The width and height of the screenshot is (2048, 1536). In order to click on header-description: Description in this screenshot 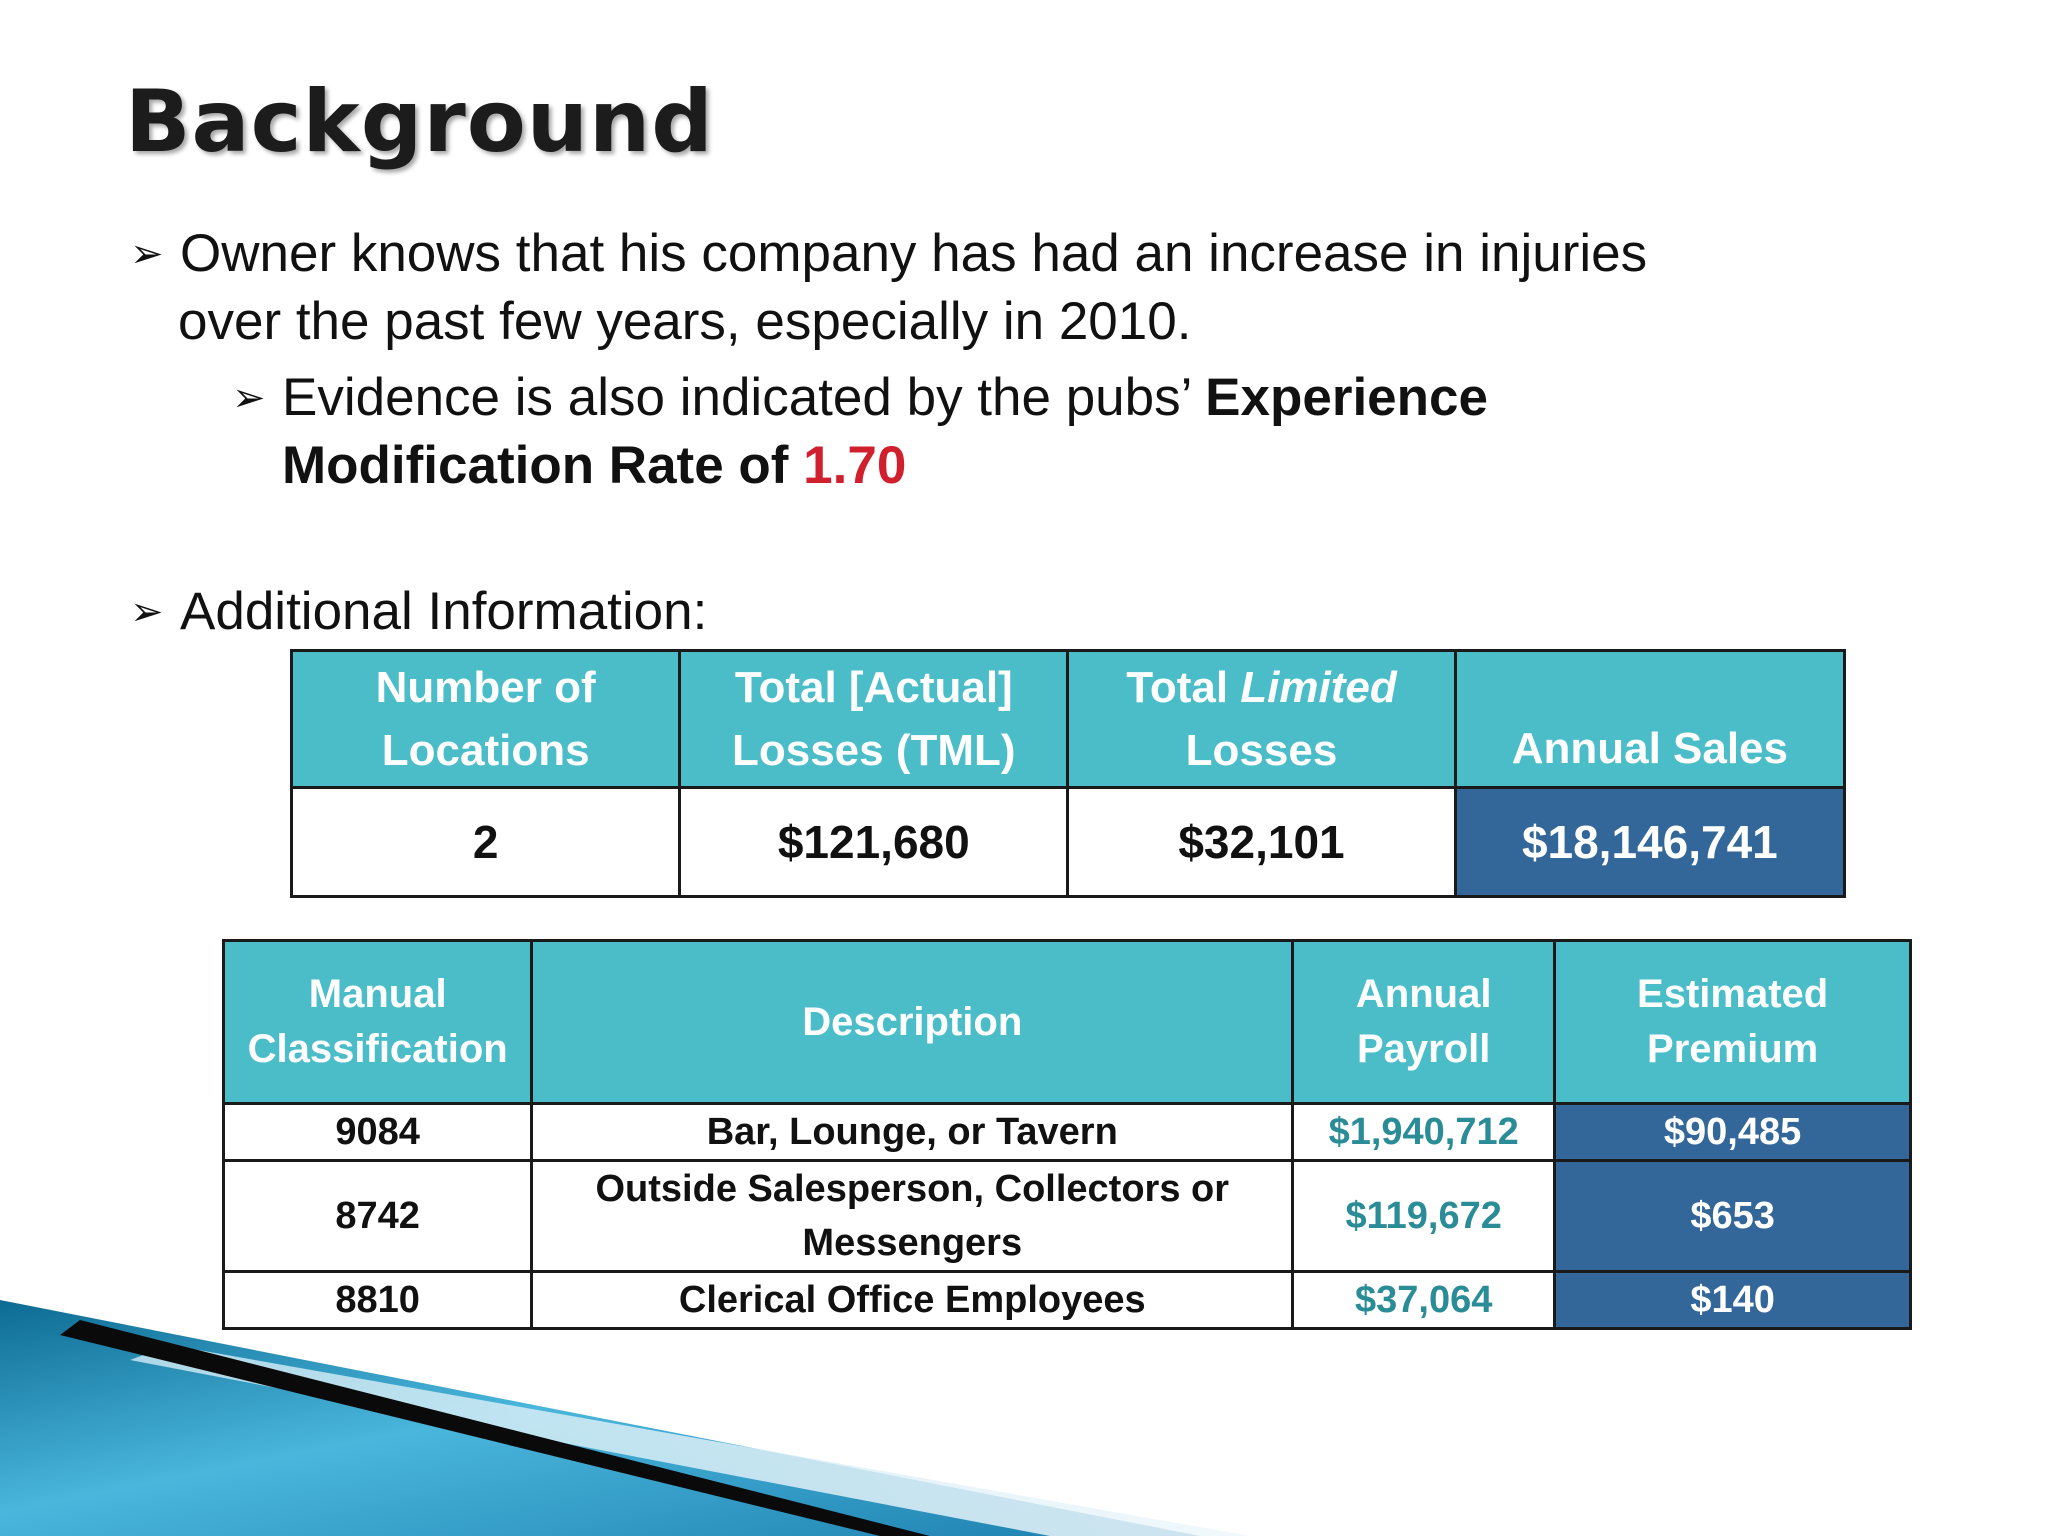, I will do `click(912, 1022)`.